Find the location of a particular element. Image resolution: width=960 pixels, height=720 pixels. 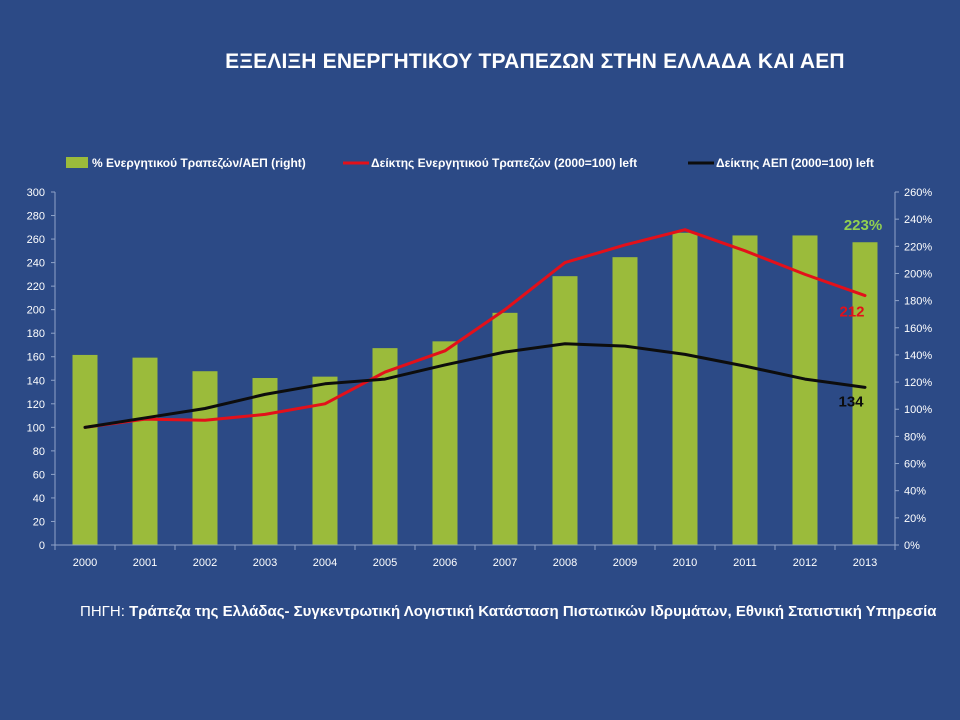

left-tick-label: 240 is located at coordinates (36, 264).